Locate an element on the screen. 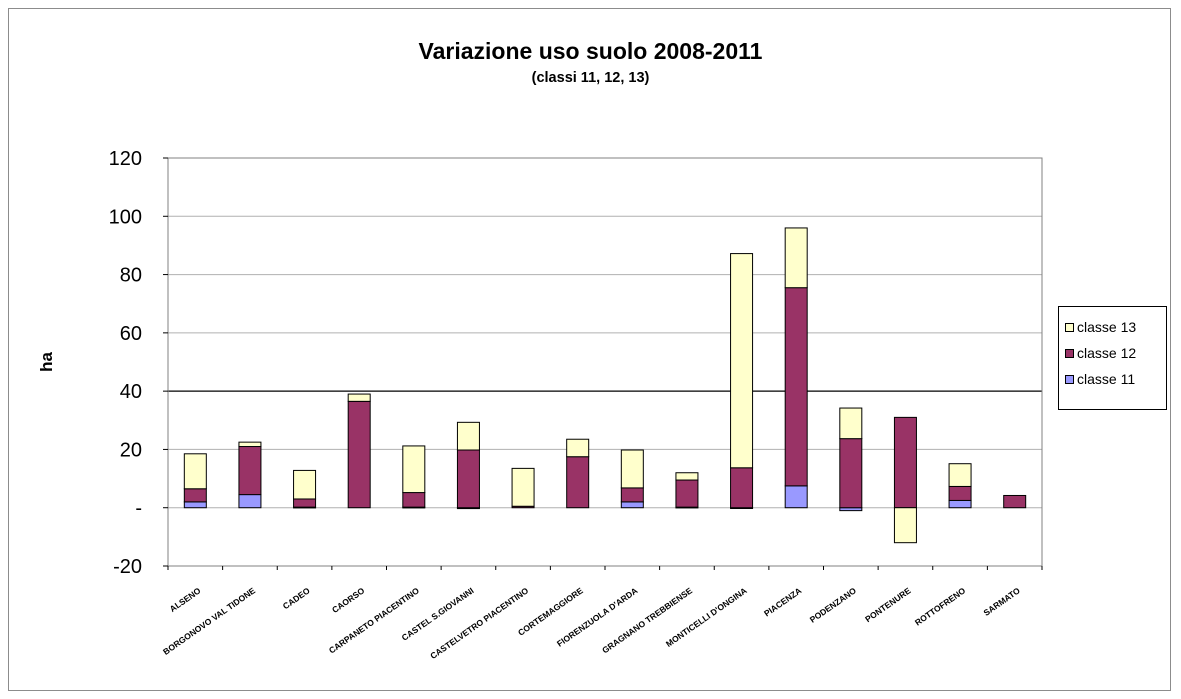  x-tick-label: PODENZANO is located at coordinates (833, 605).